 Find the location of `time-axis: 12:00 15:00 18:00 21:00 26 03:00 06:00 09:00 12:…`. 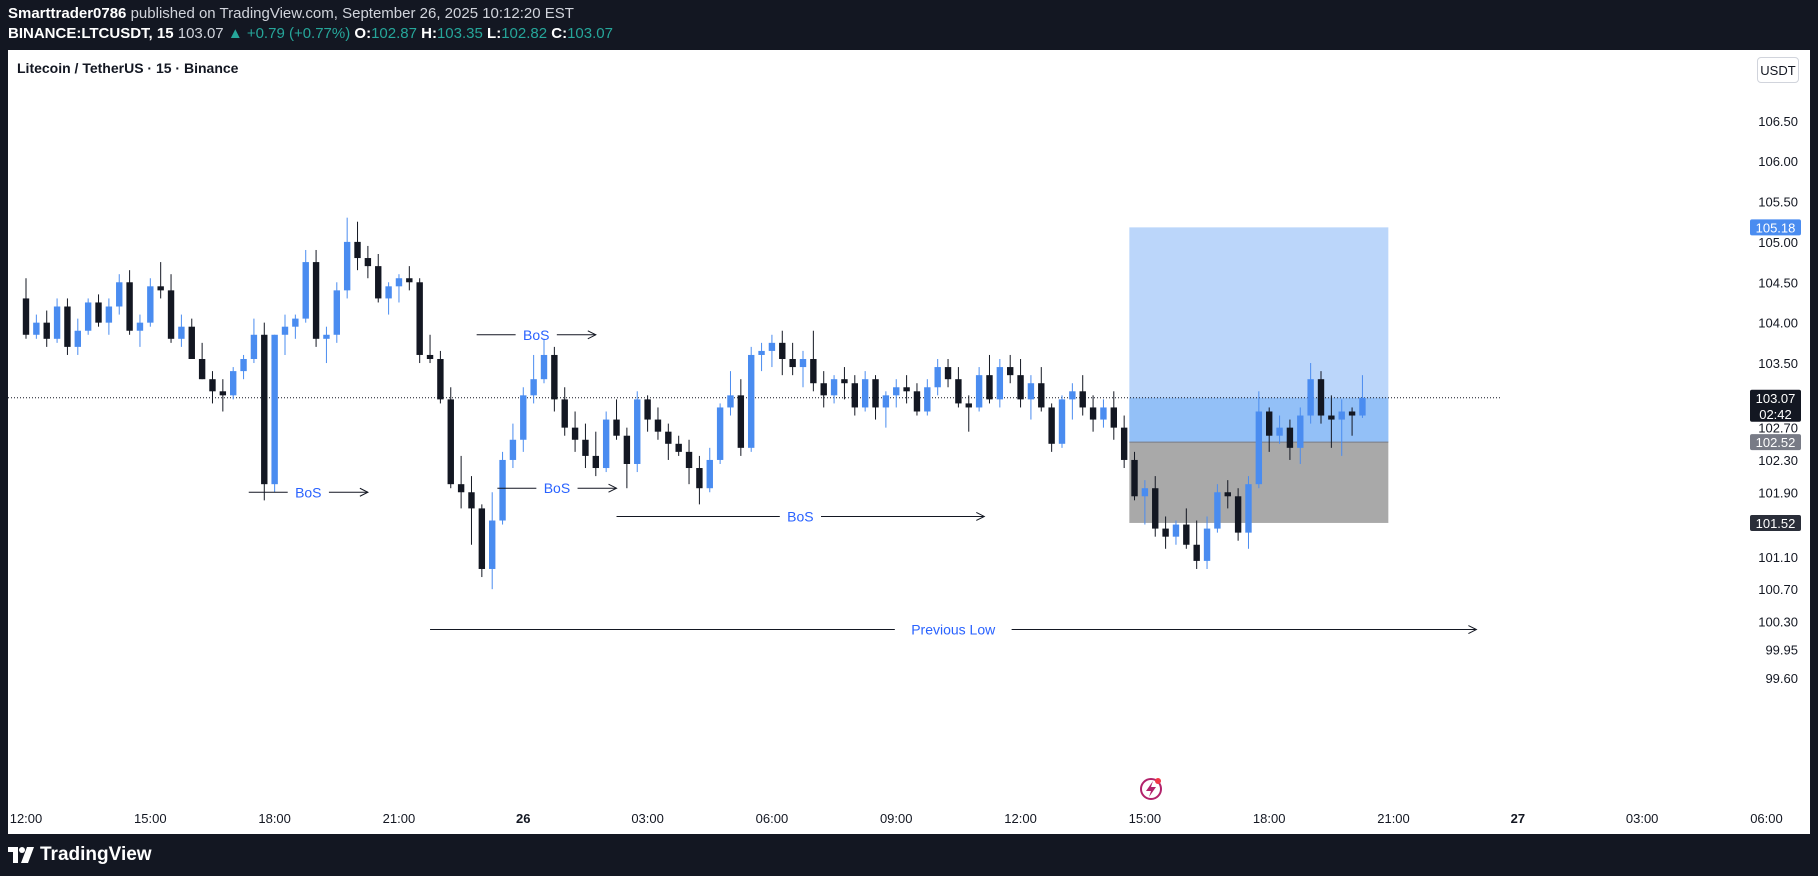

time-axis: 12:00 15:00 18:00 21:00 26 03:00 06:00 09:00 12:… is located at coordinates (896, 818).